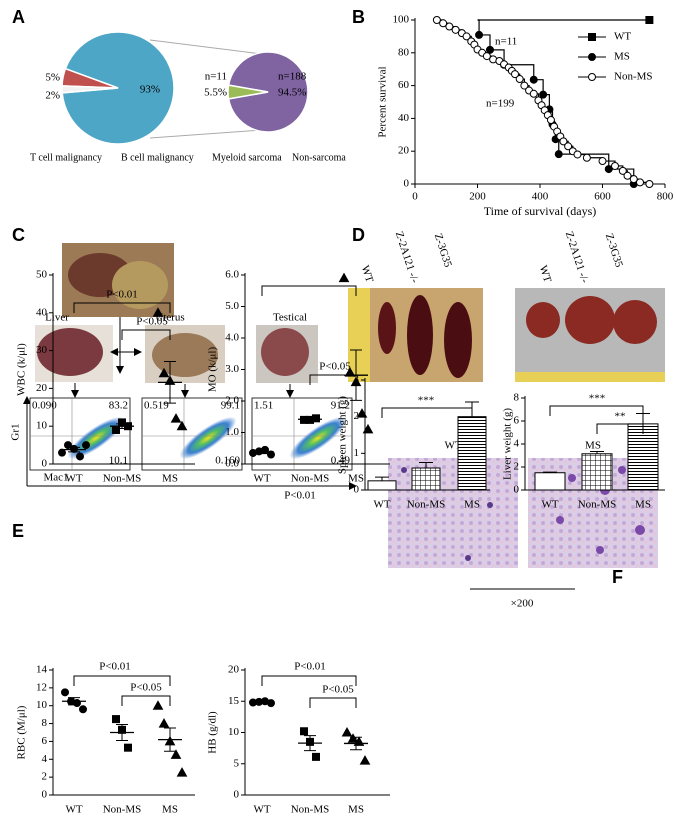  Describe the element at coordinates (404, 52) in the screenshot. I see `y-tick-label: 80` at that location.